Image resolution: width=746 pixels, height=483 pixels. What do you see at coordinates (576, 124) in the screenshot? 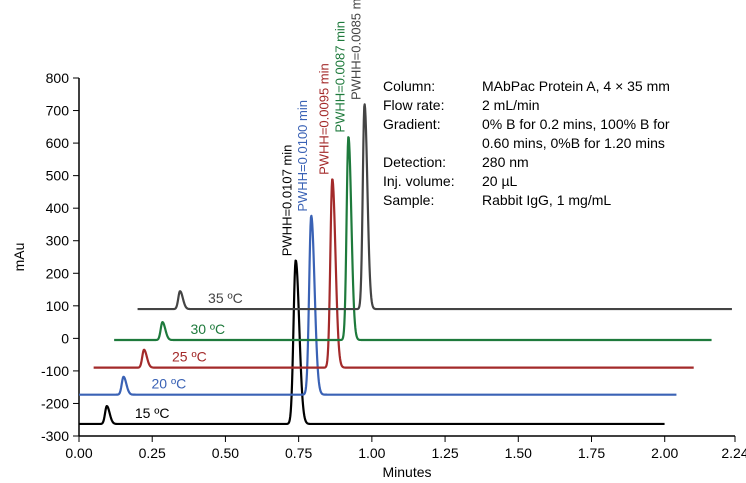
I see `note-value: 0% B for 0.2 mins, 100% B for` at bounding box center [576, 124].